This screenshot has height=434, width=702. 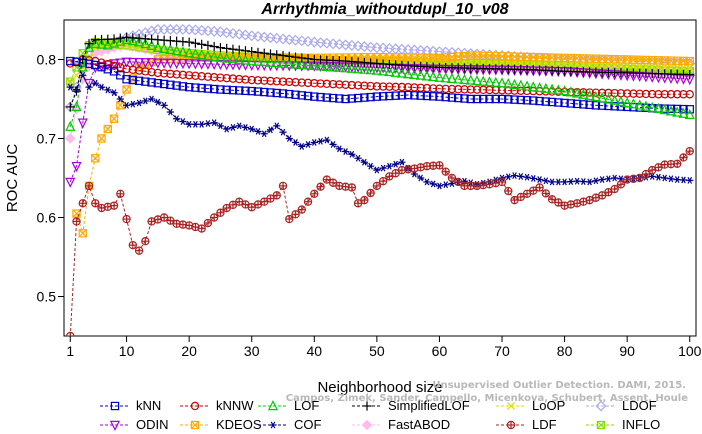 What do you see at coordinates (384, 347) in the screenshot?
I see `x-axis: 1 10 20 30 40 50 60 70 80 90 100` at bounding box center [384, 347].